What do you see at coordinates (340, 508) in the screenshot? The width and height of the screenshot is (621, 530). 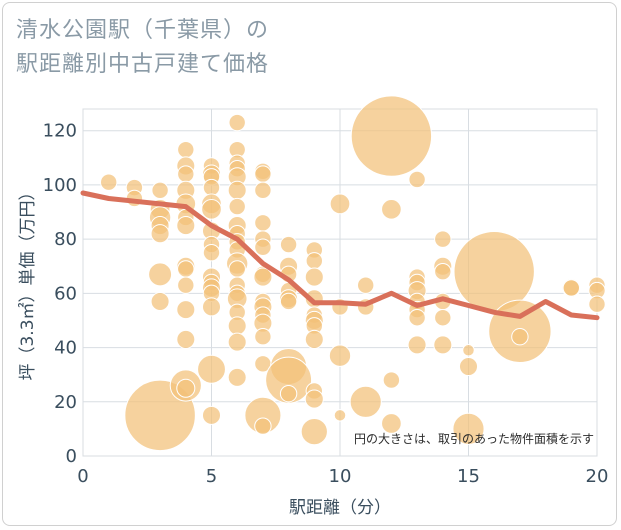 I see `x-axis-label: 駅距離（分）` at bounding box center [340, 508].